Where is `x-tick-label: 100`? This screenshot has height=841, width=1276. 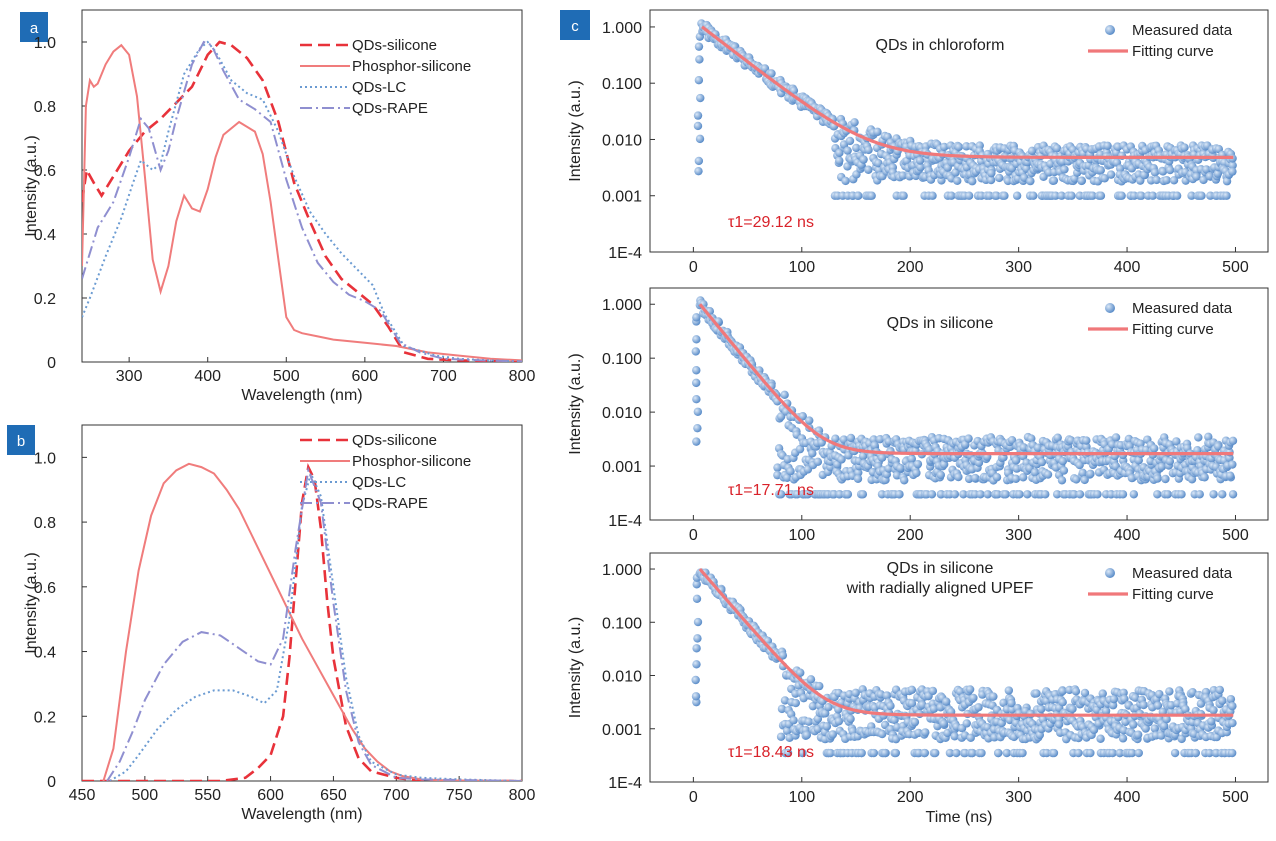 x-tick-label: 100 is located at coordinates (801, 267).